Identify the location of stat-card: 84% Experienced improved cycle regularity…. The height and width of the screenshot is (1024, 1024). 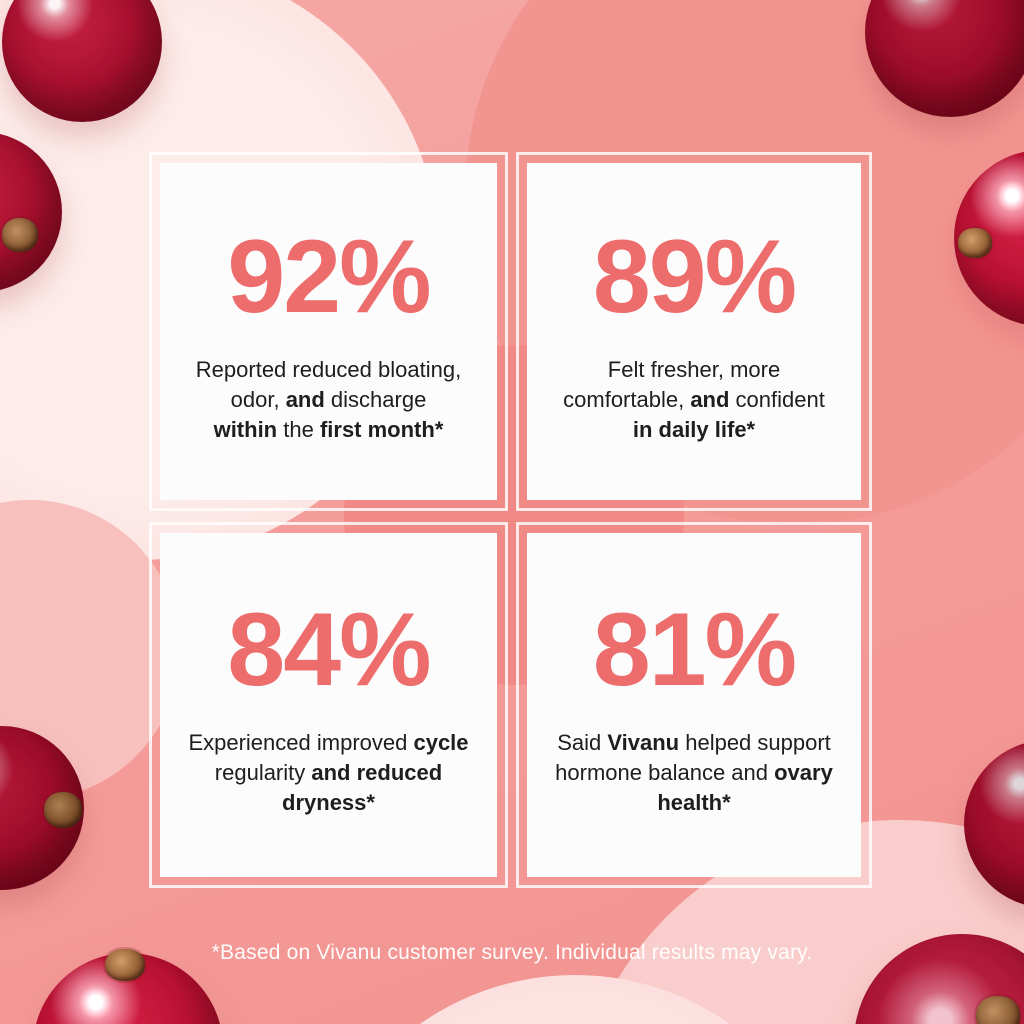
(328, 705).